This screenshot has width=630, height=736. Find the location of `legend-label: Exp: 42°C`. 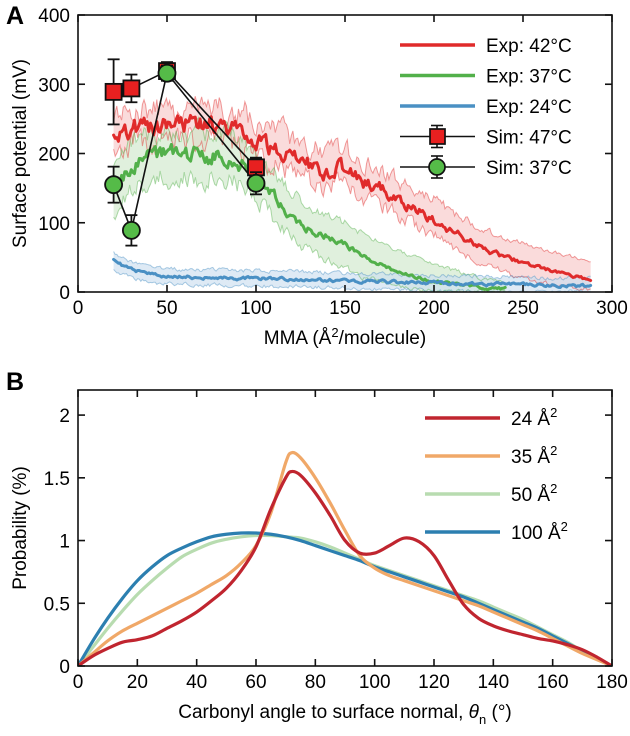

legend-label: Exp: 42°C is located at coordinates (529, 46).